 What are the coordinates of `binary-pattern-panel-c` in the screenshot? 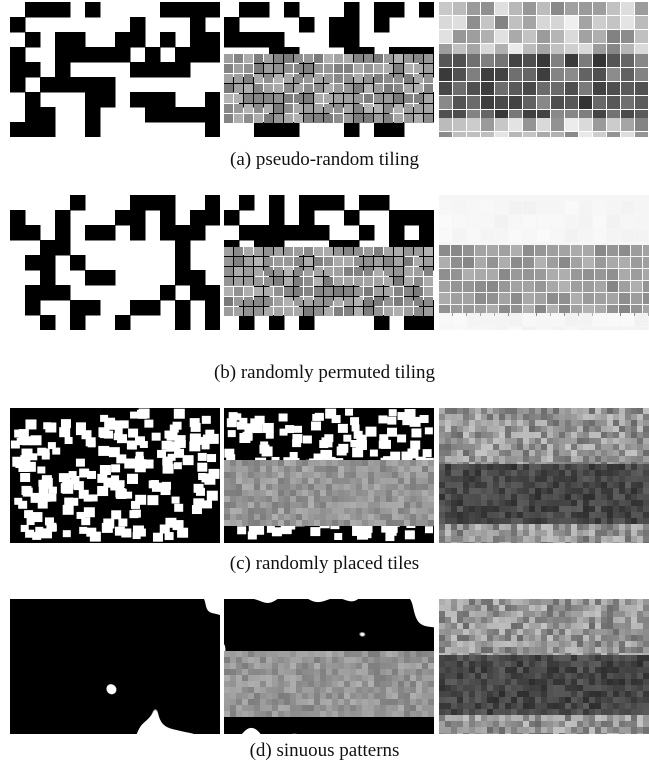 It's located at (115, 475).